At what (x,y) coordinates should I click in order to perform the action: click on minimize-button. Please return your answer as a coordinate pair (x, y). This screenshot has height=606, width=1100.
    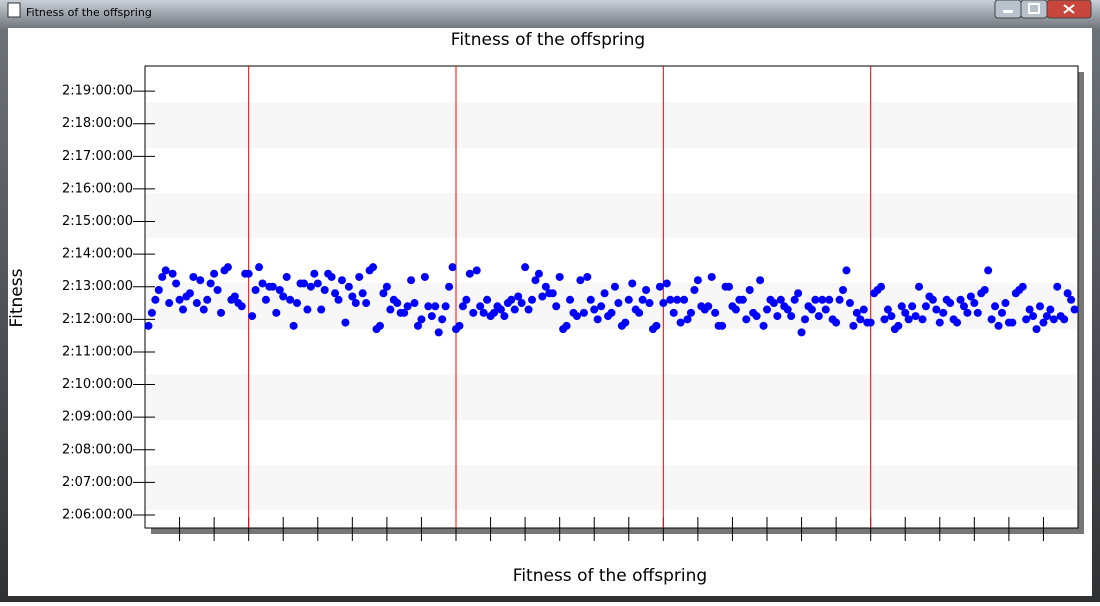
    Looking at the image, I should click on (1008, 9).